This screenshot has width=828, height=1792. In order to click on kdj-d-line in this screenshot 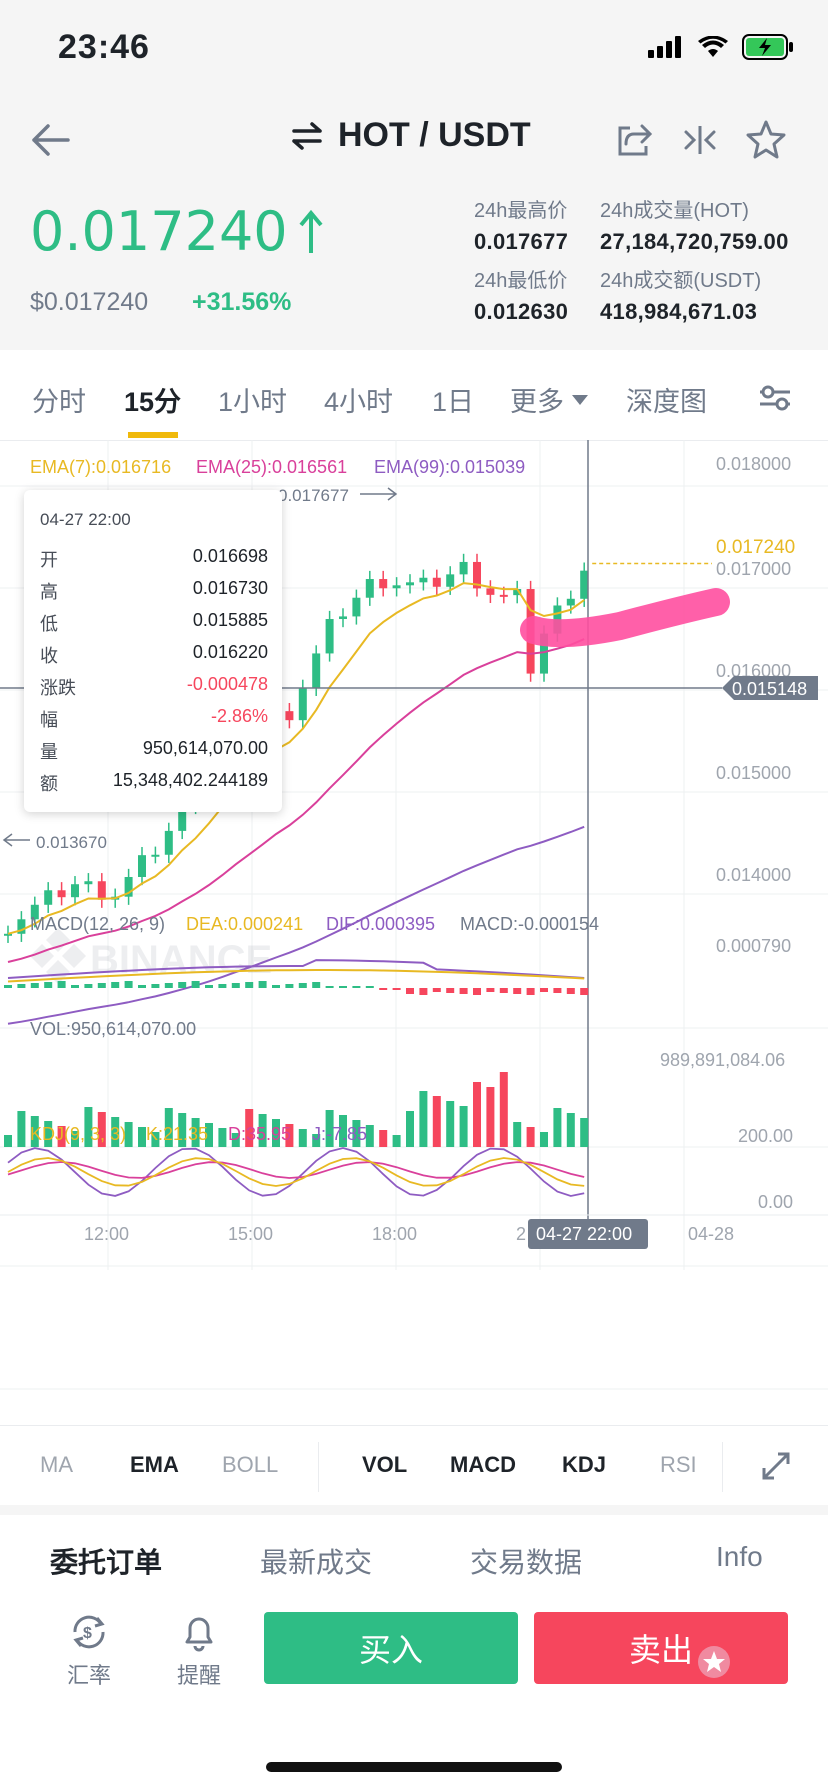, I will do `click(296, 1170)`.